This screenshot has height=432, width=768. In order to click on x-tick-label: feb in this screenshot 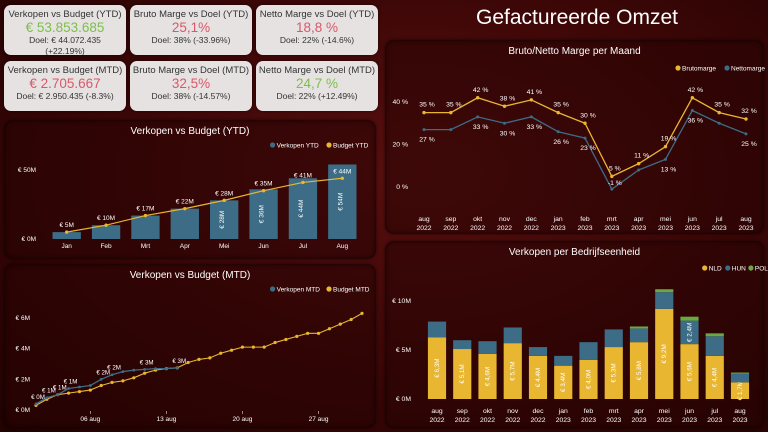, I will do `click(585, 219)`.